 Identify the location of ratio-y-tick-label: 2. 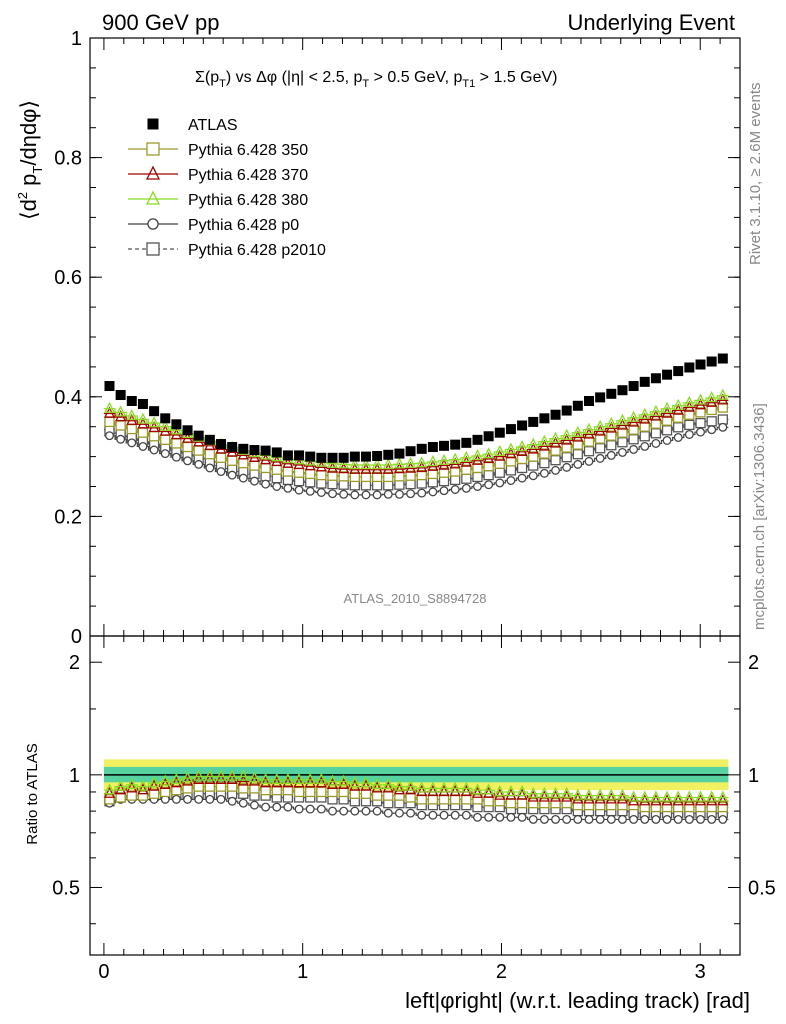
(74, 663).